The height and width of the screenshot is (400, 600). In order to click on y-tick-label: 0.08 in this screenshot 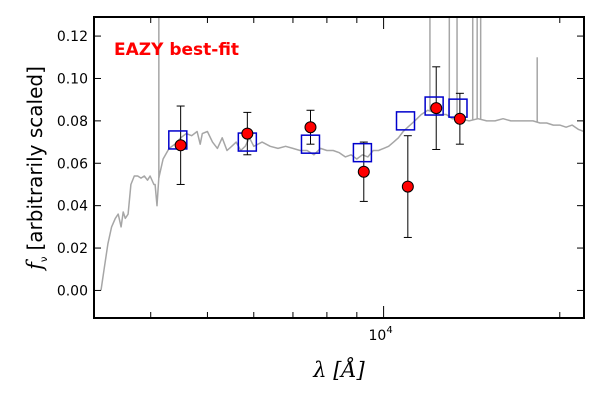, I will do `click(72, 122)`.